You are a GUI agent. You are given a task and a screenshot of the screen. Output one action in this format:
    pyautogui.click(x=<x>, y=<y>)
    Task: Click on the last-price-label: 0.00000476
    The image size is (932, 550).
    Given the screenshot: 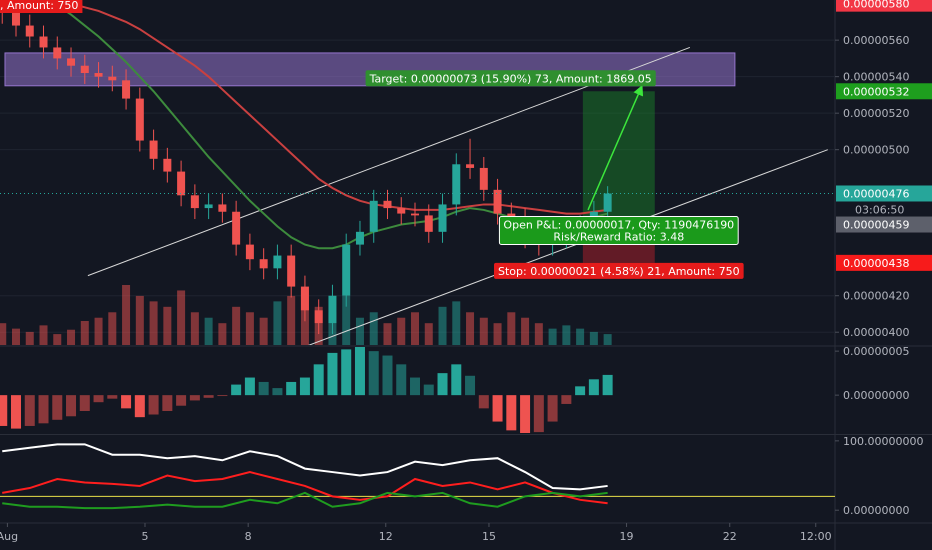 What is the action you would take?
    pyautogui.click(x=876, y=193)
    